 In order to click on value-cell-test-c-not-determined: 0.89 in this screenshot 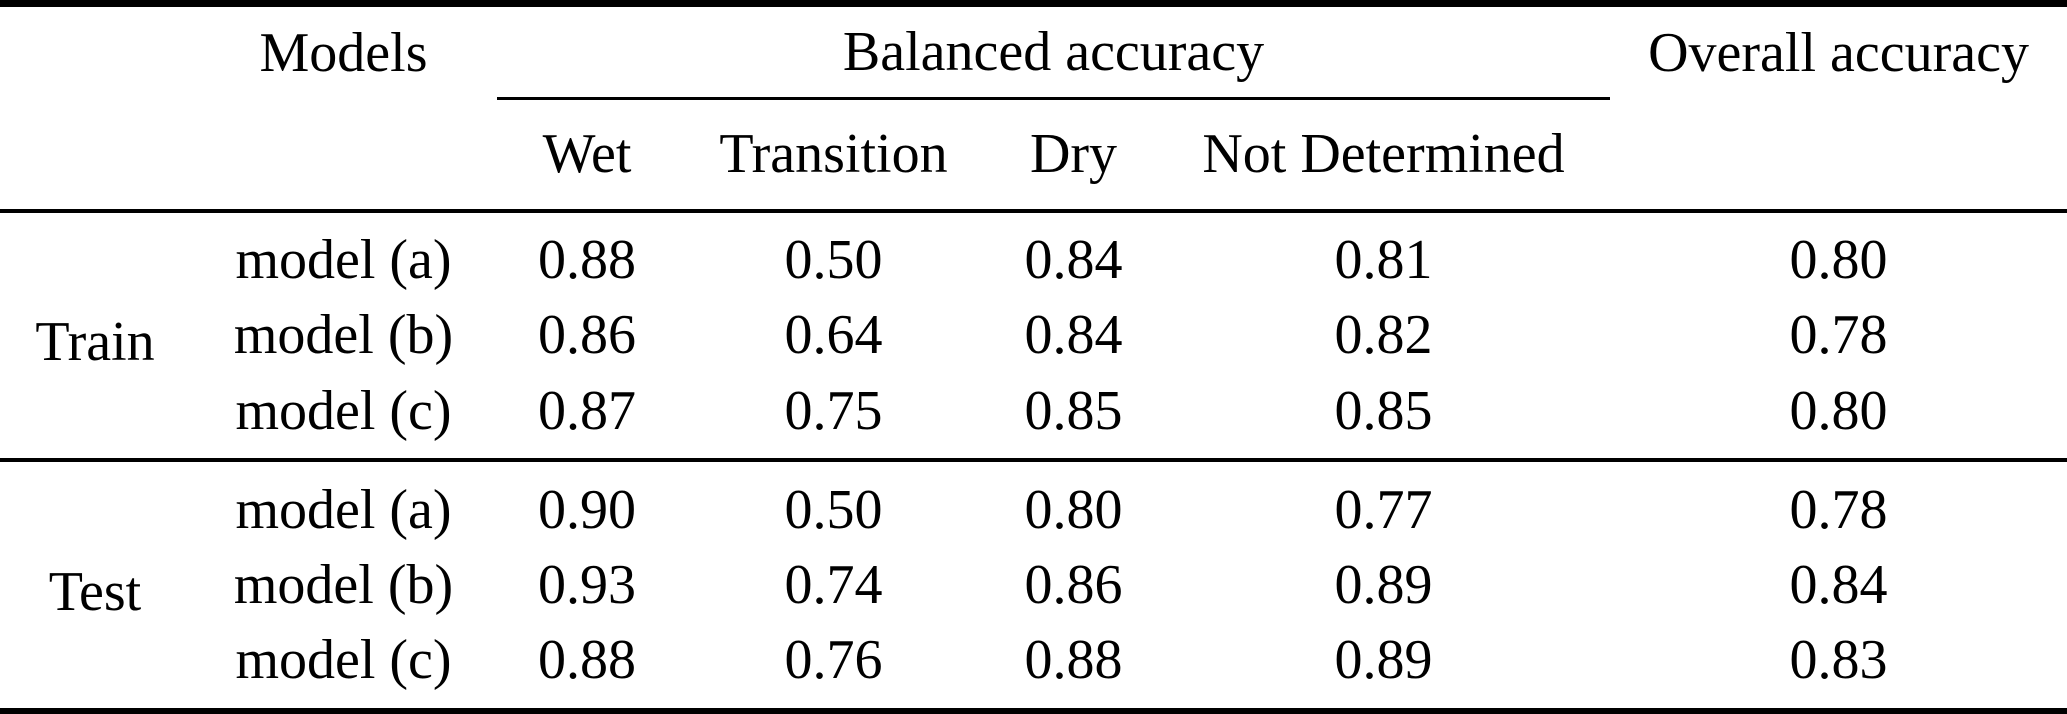, I will do `click(1383, 660)`.